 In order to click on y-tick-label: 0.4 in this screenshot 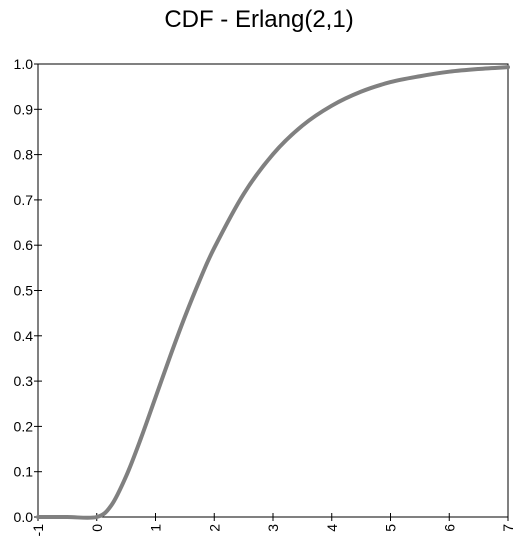, I will do `click(24, 336)`.